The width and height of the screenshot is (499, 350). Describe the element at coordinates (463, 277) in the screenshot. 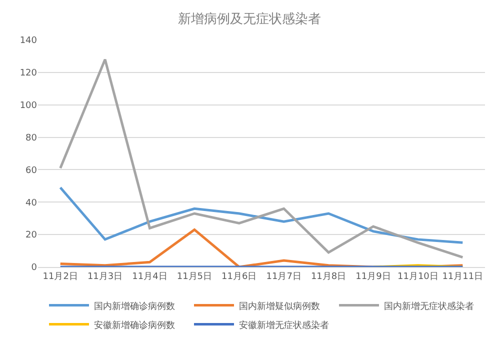

I see `x-tick-label: 11月11日` at that location.